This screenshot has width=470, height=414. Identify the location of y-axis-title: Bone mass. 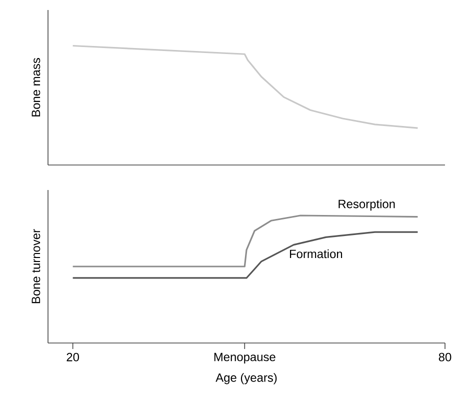
(36, 87).